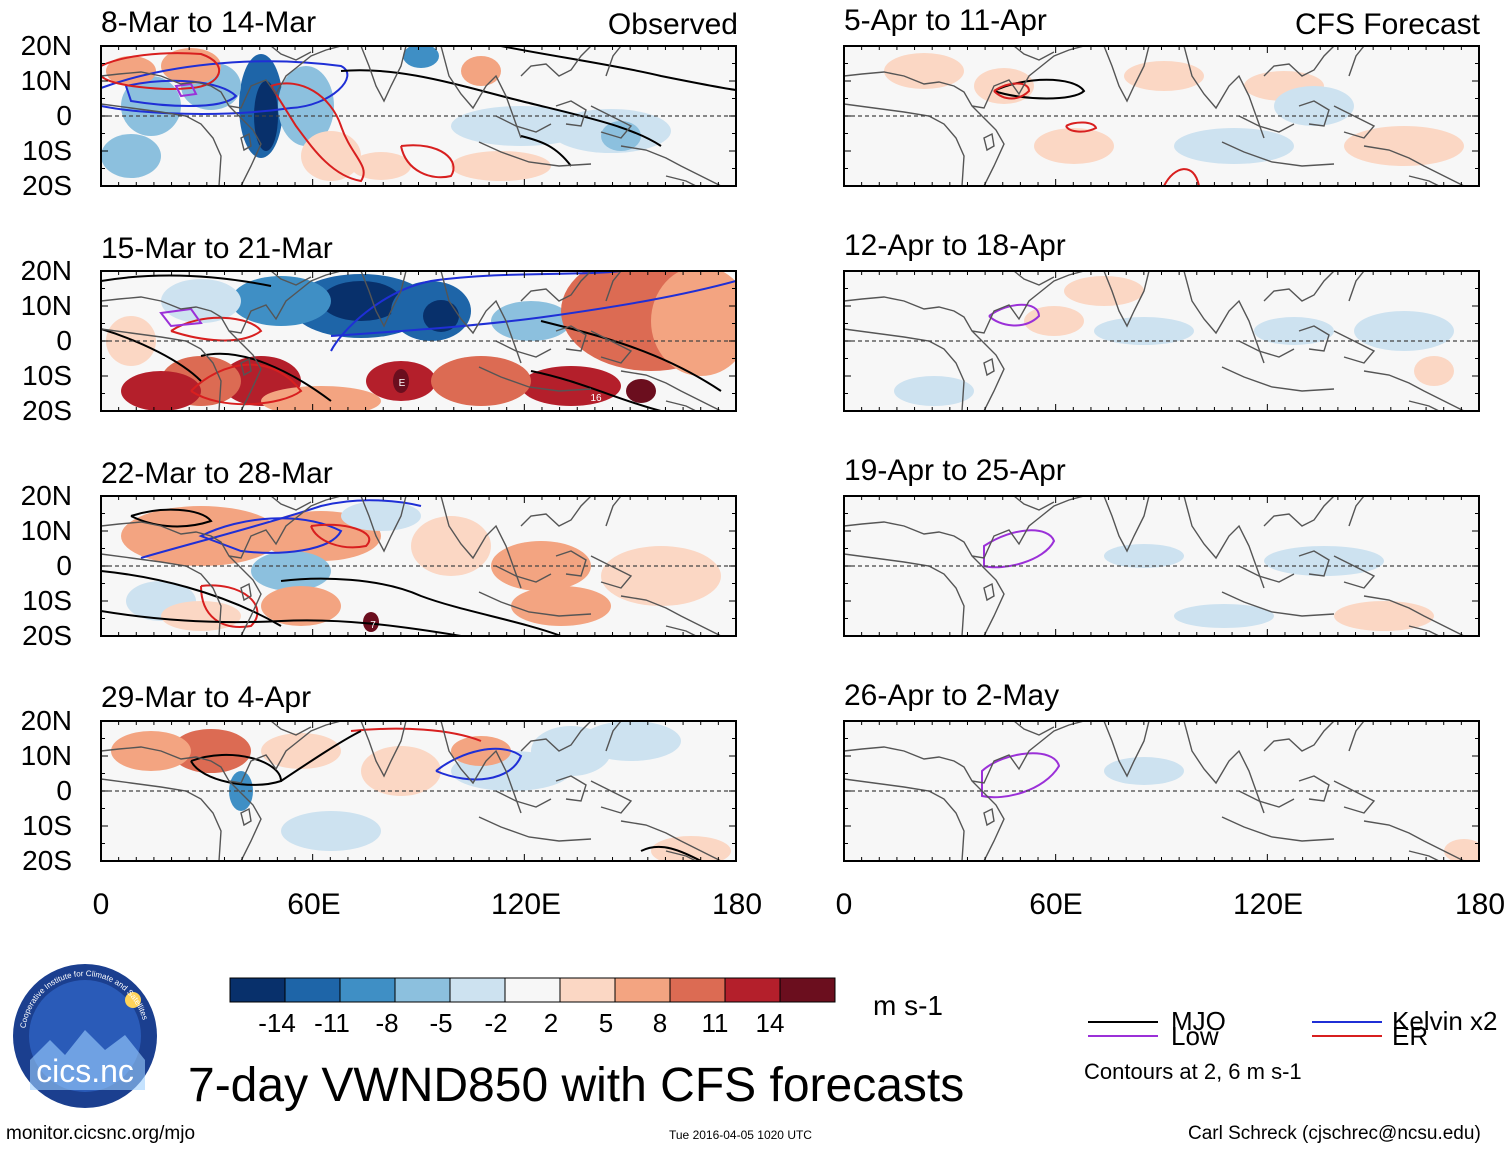 The height and width of the screenshot is (1149, 1510). I want to click on lon-label-left: 0, so click(101, 904).